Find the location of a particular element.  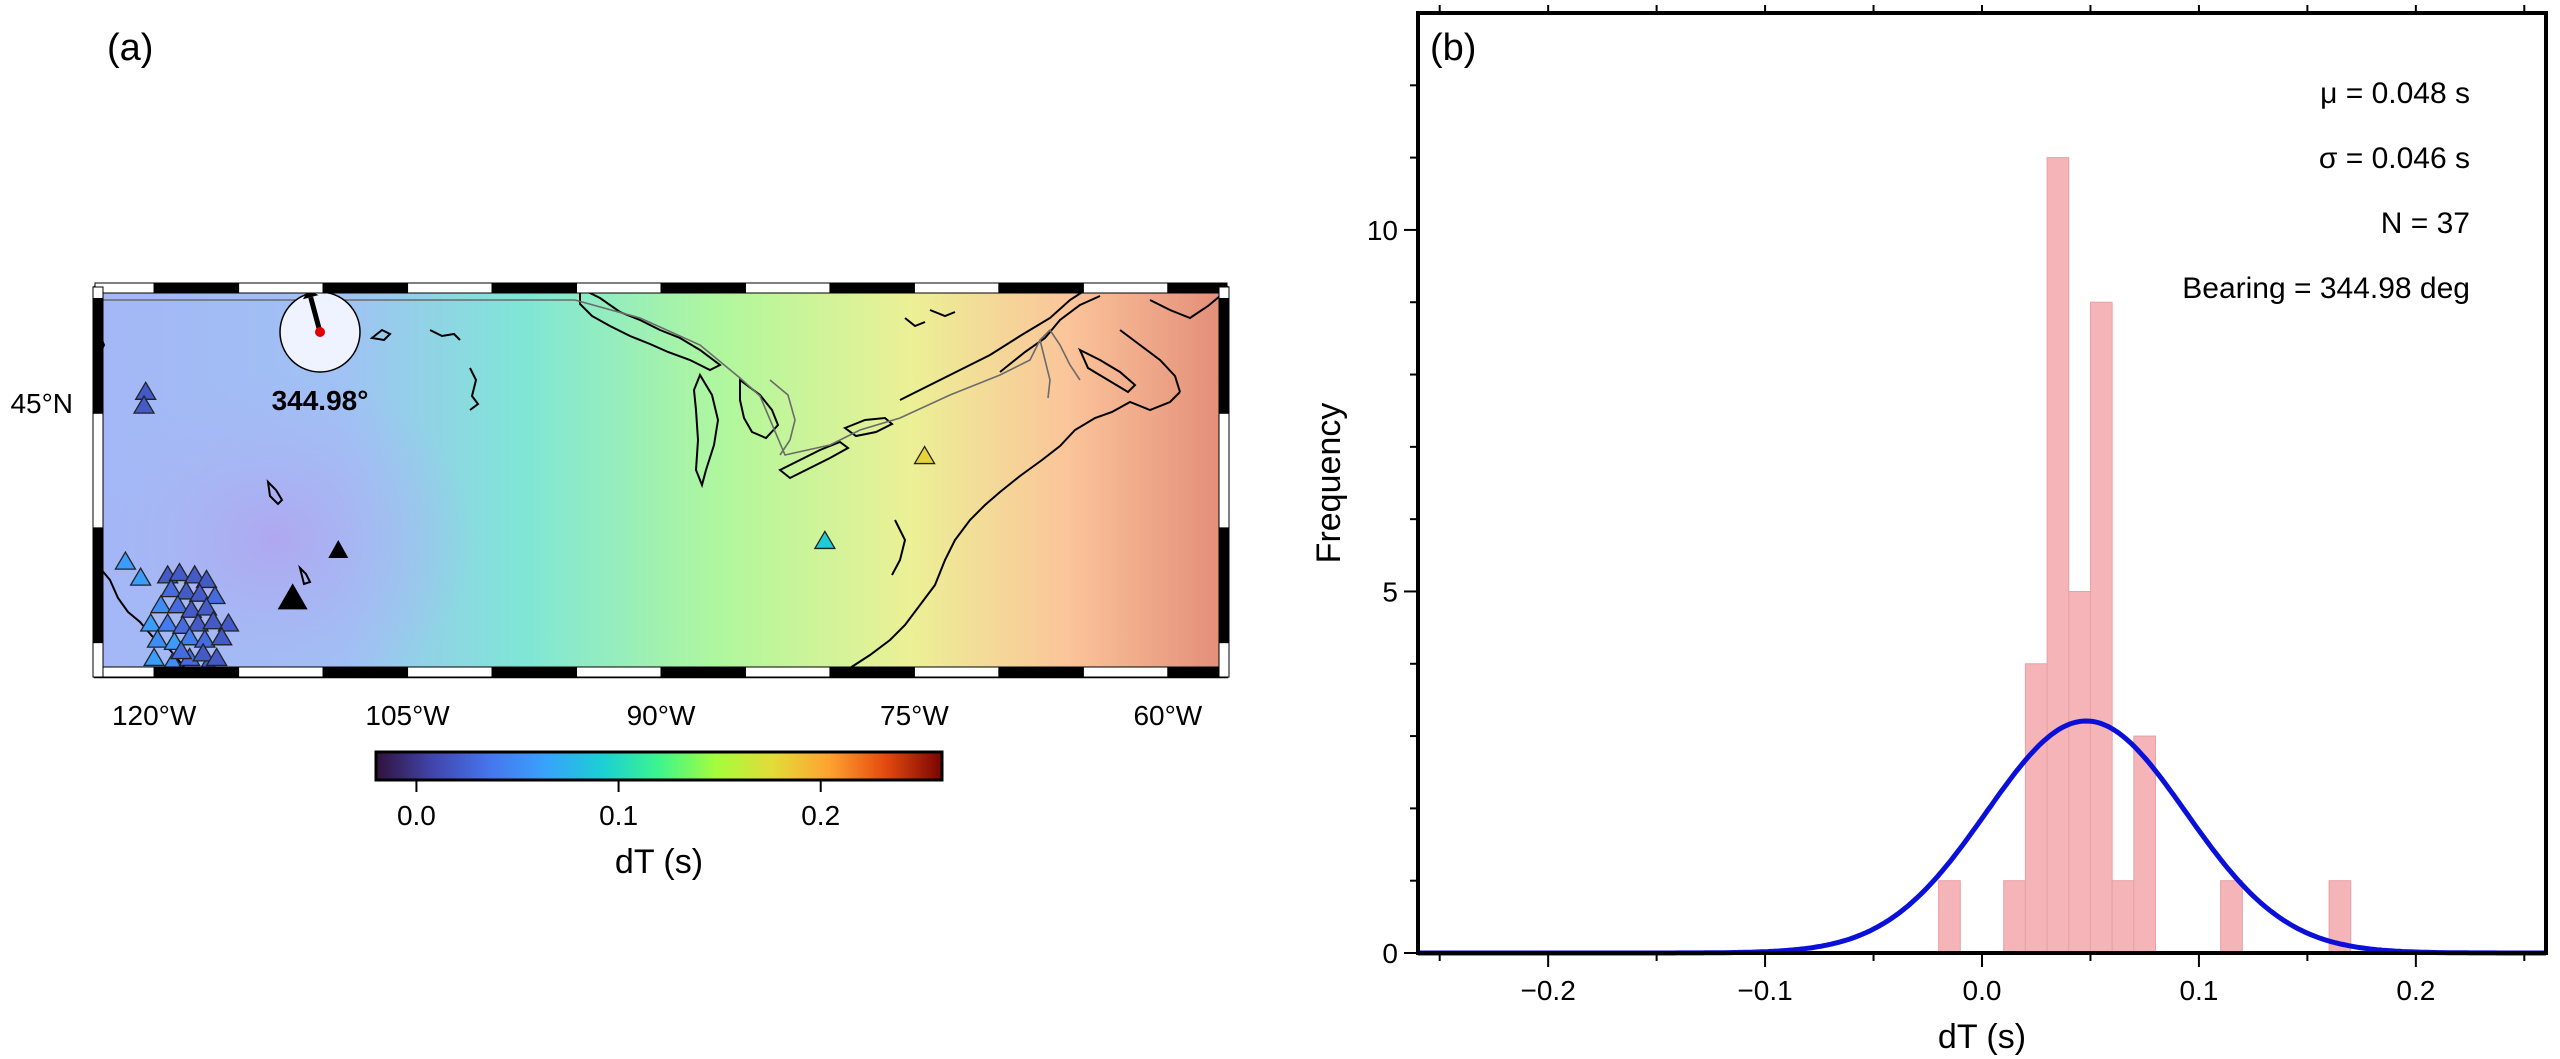

x-axis-label: dT (s) is located at coordinates (1982, 1037).